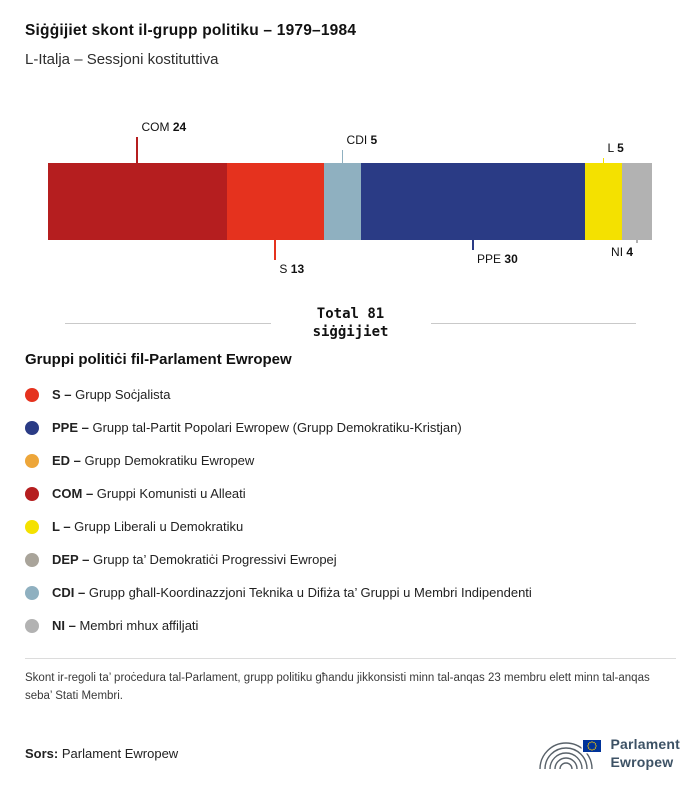 The height and width of the screenshot is (786, 700). I want to click on legend-code: PPE –, so click(72, 428).